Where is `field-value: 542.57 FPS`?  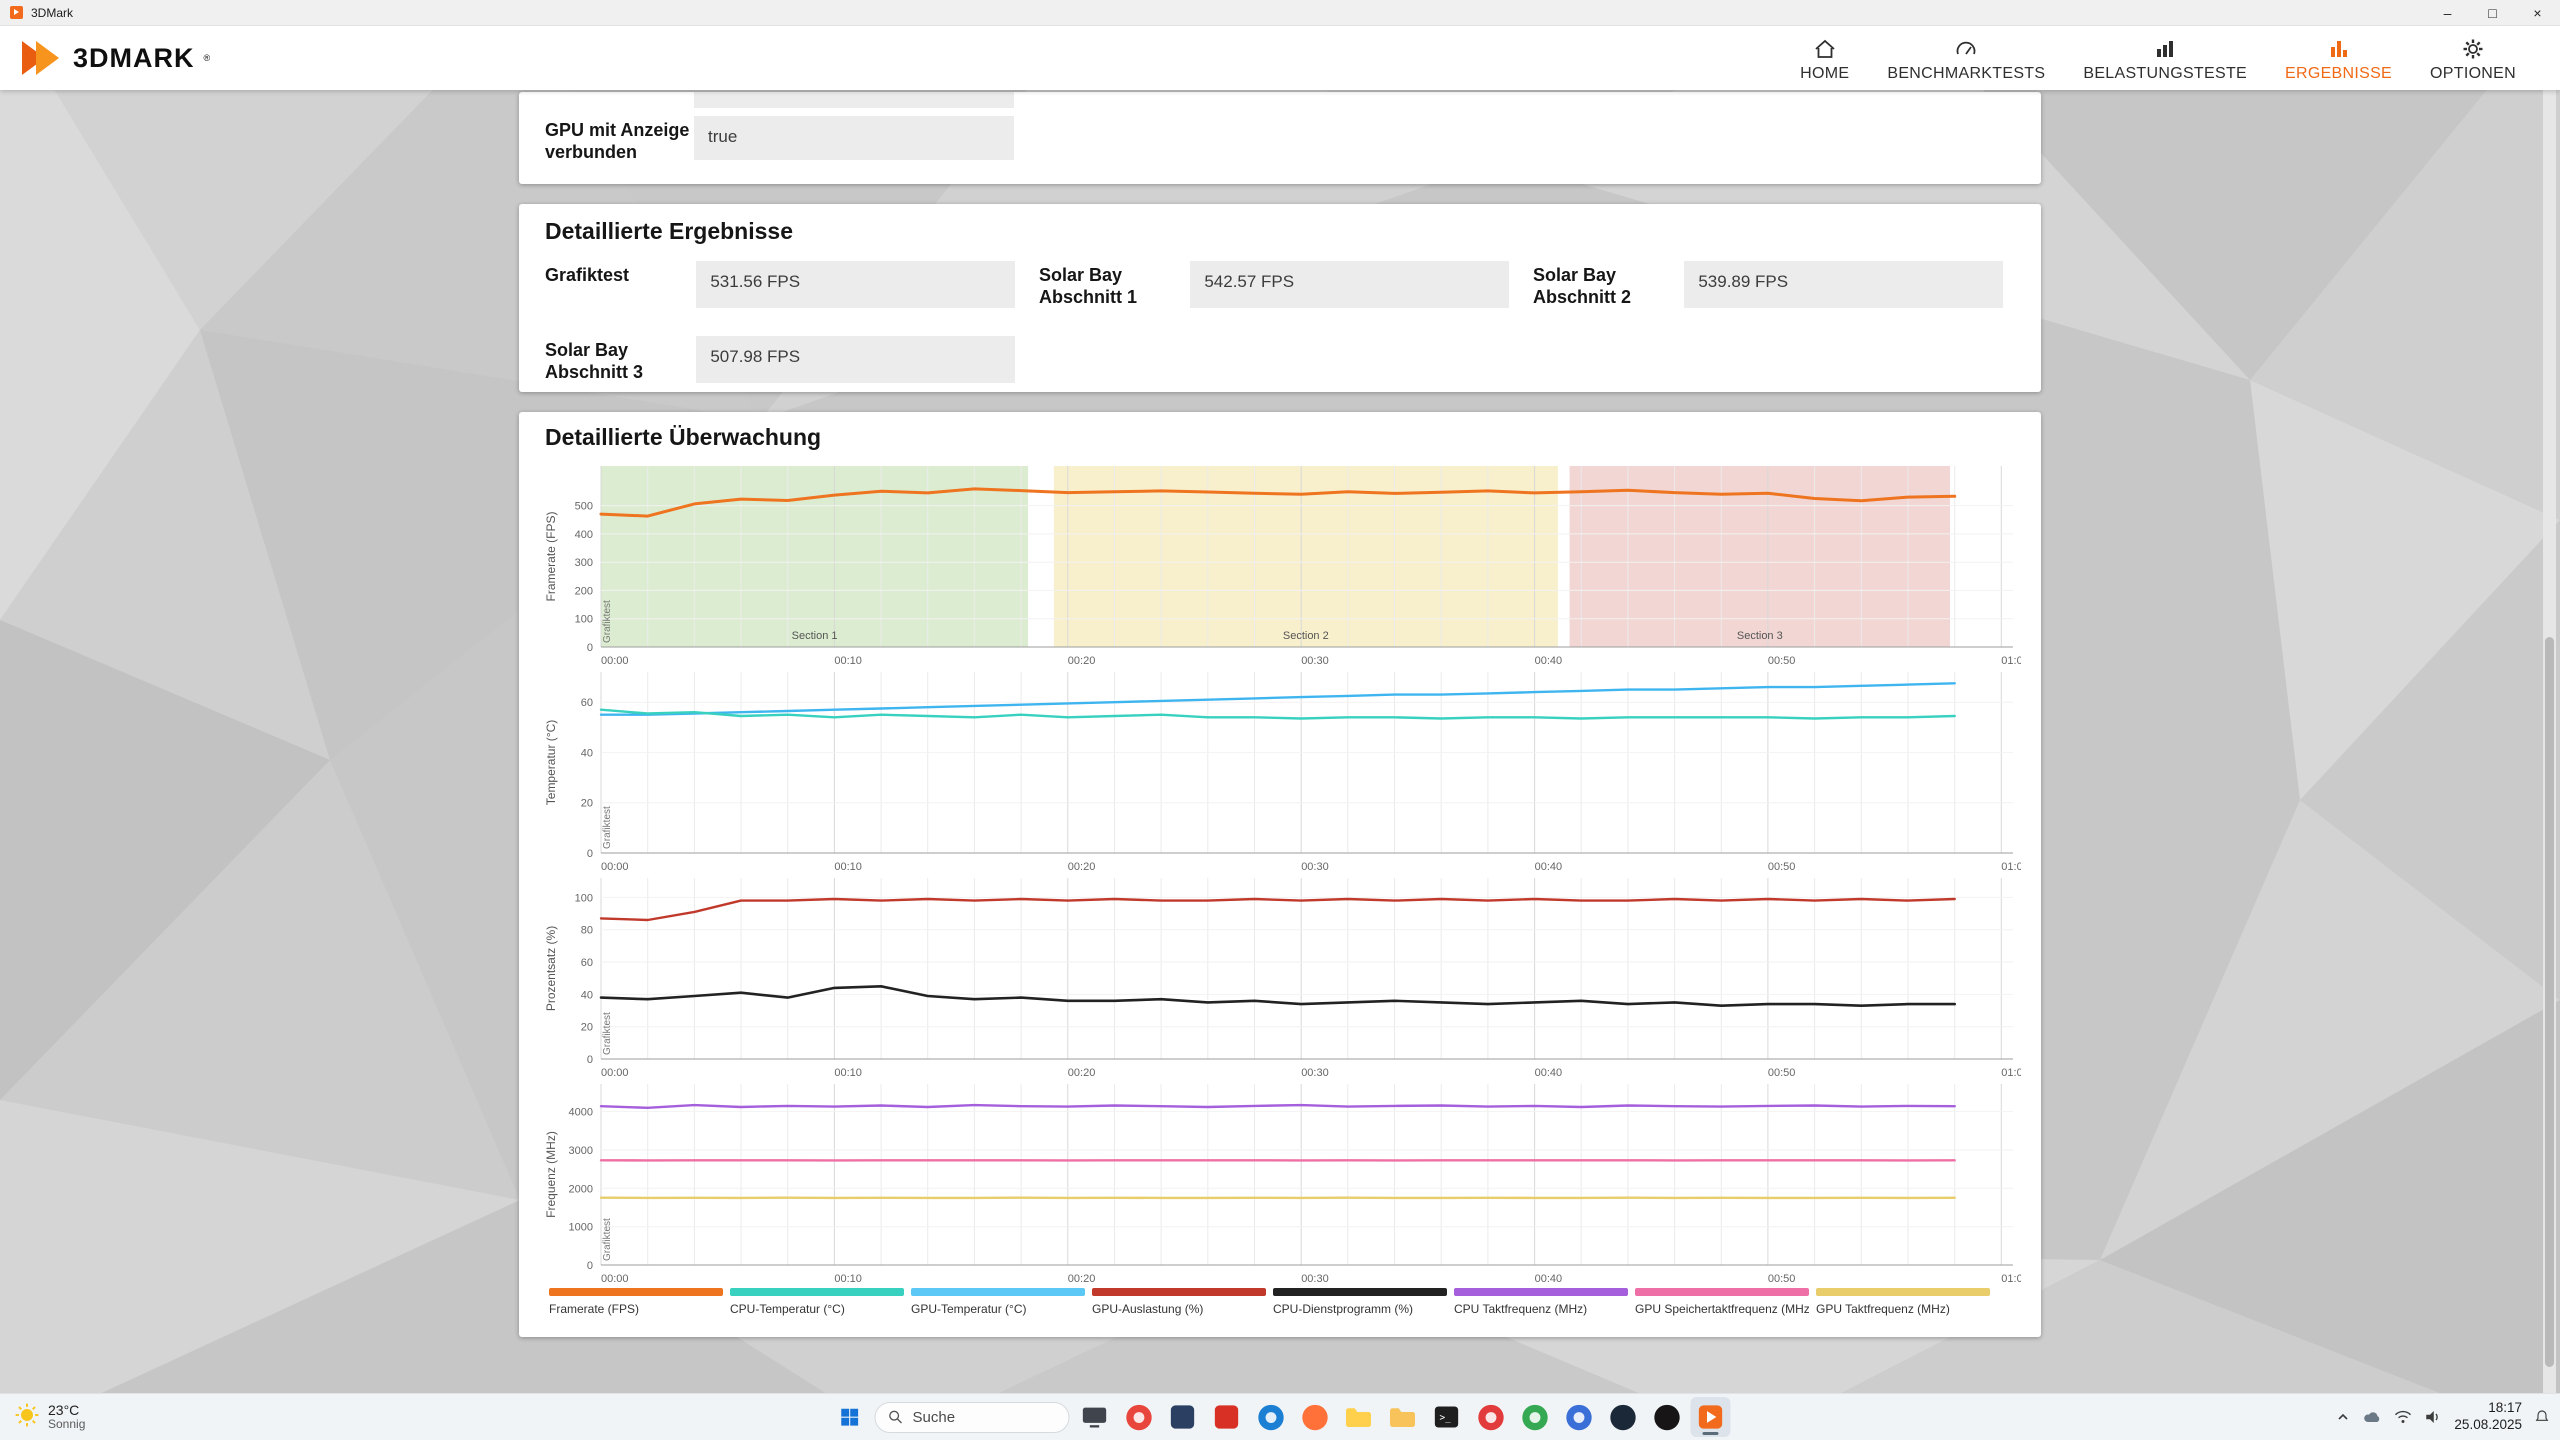 field-value: 542.57 FPS is located at coordinates (1349, 285).